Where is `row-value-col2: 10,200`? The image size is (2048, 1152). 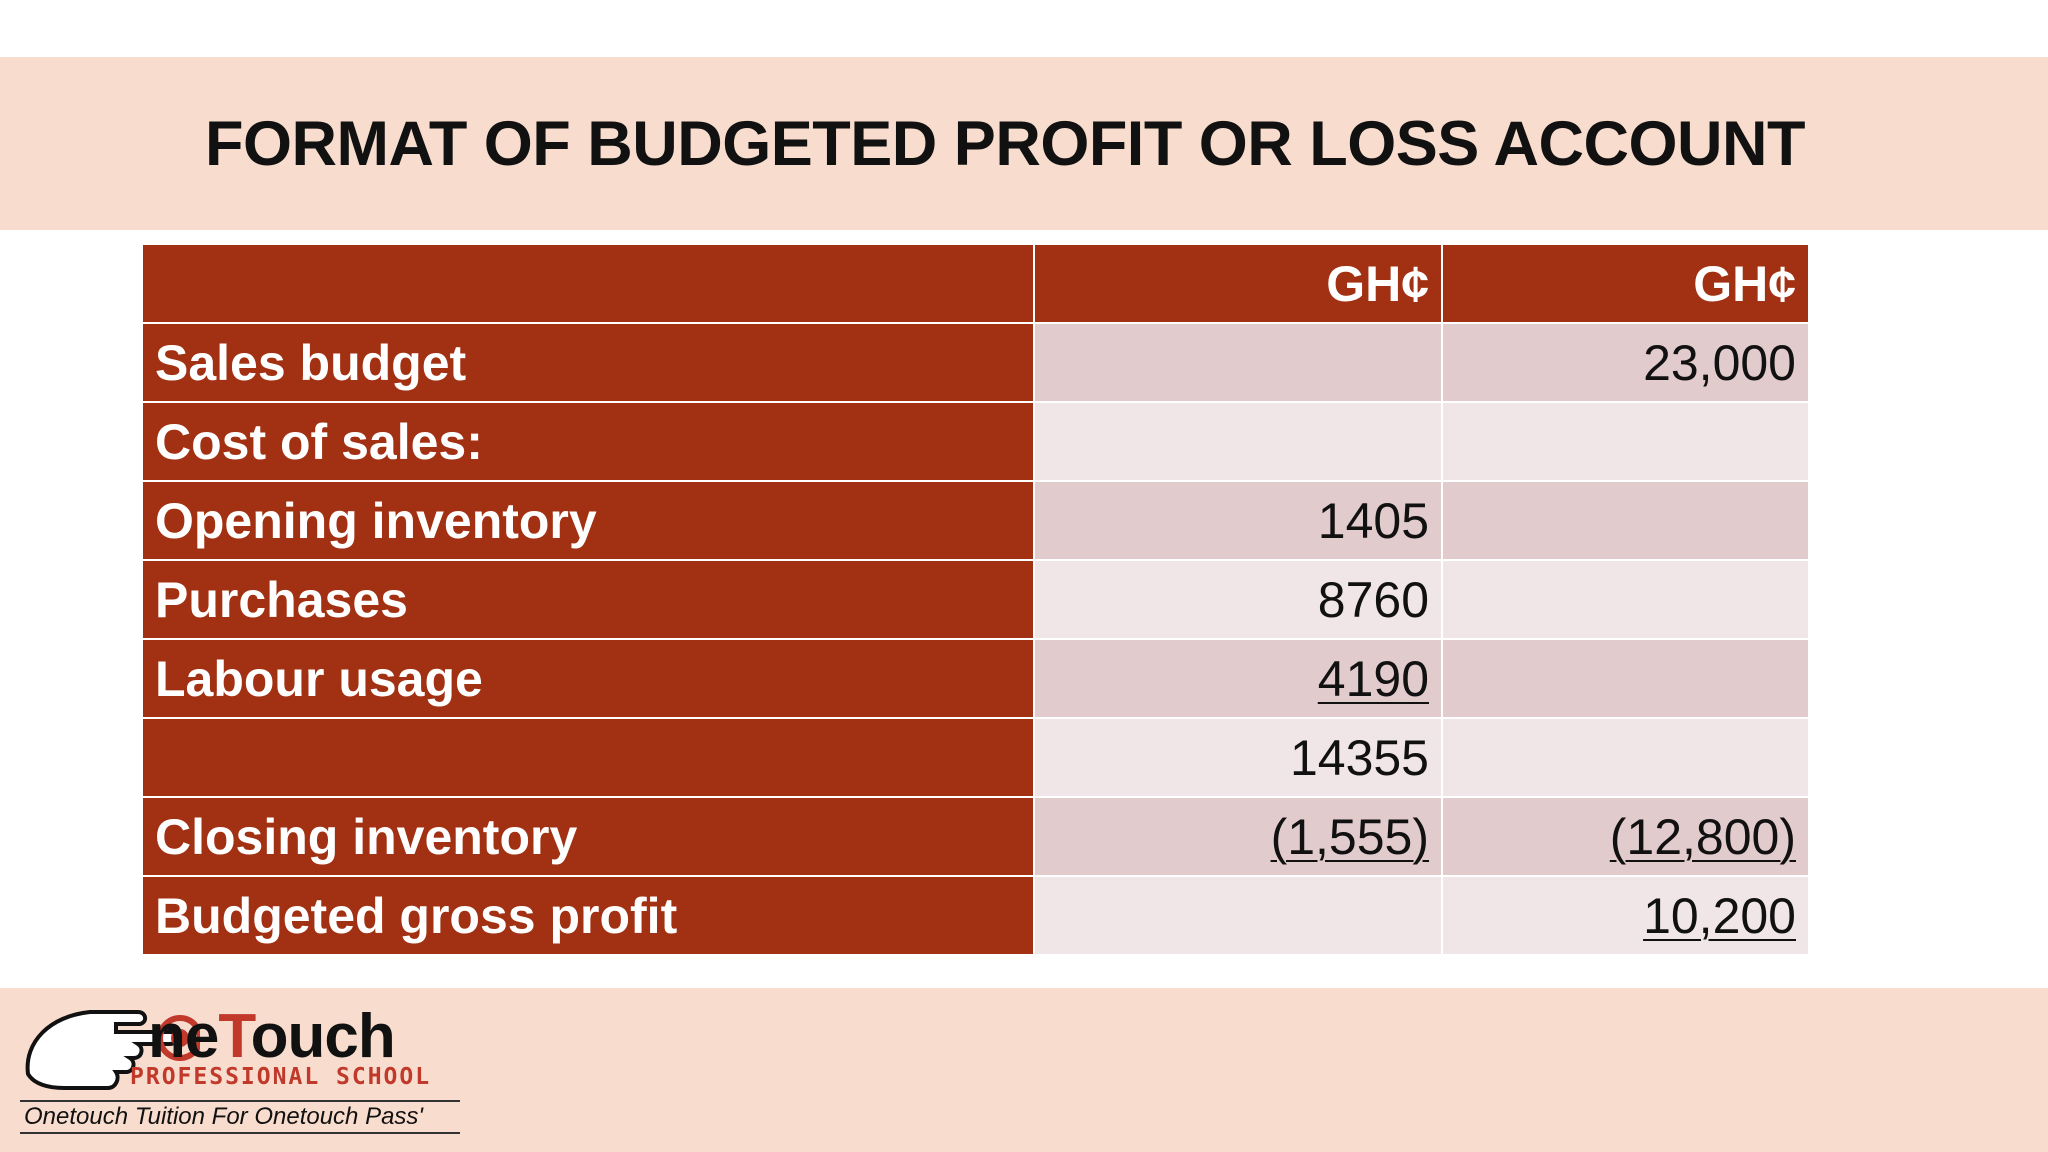 row-value-col2: 10,200 is located at coordinates (1625, 915).